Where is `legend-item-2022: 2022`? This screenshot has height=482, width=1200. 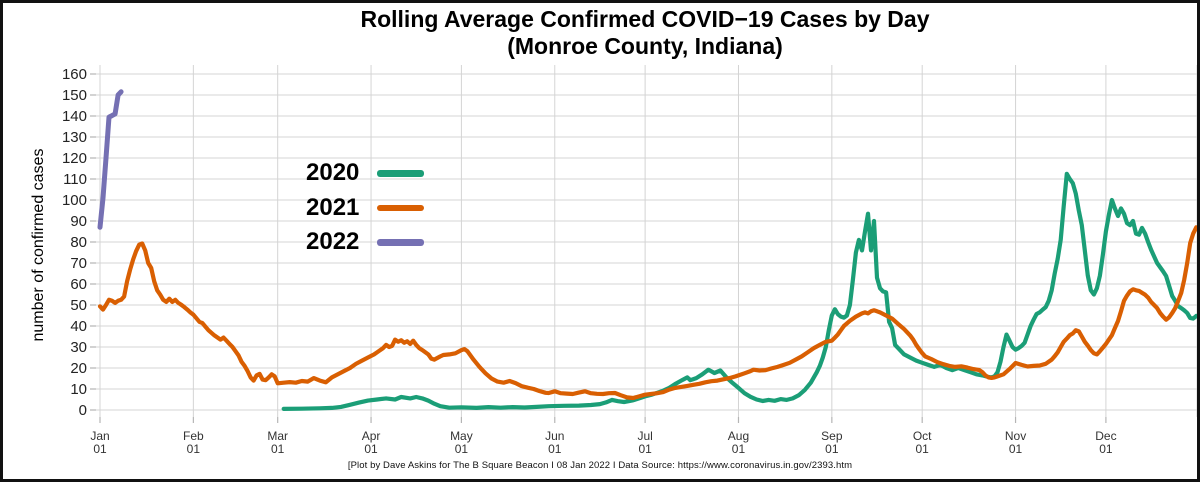
legend-item-2022: 2022 is located at coordinates (365, 242).